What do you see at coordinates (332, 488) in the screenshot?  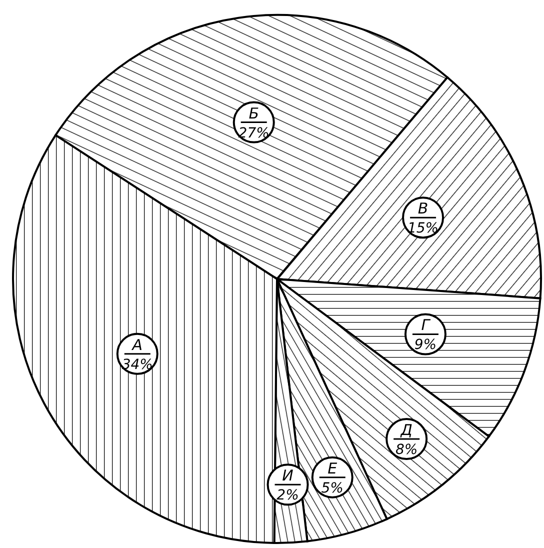 I see `data-label: 5%` at bounding box center [332, 488].